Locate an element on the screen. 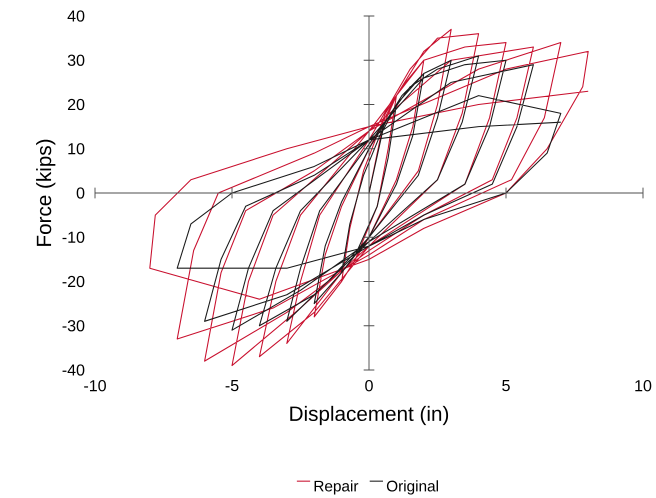  y-tick-label: 20 is located at coordinates (76, 104).